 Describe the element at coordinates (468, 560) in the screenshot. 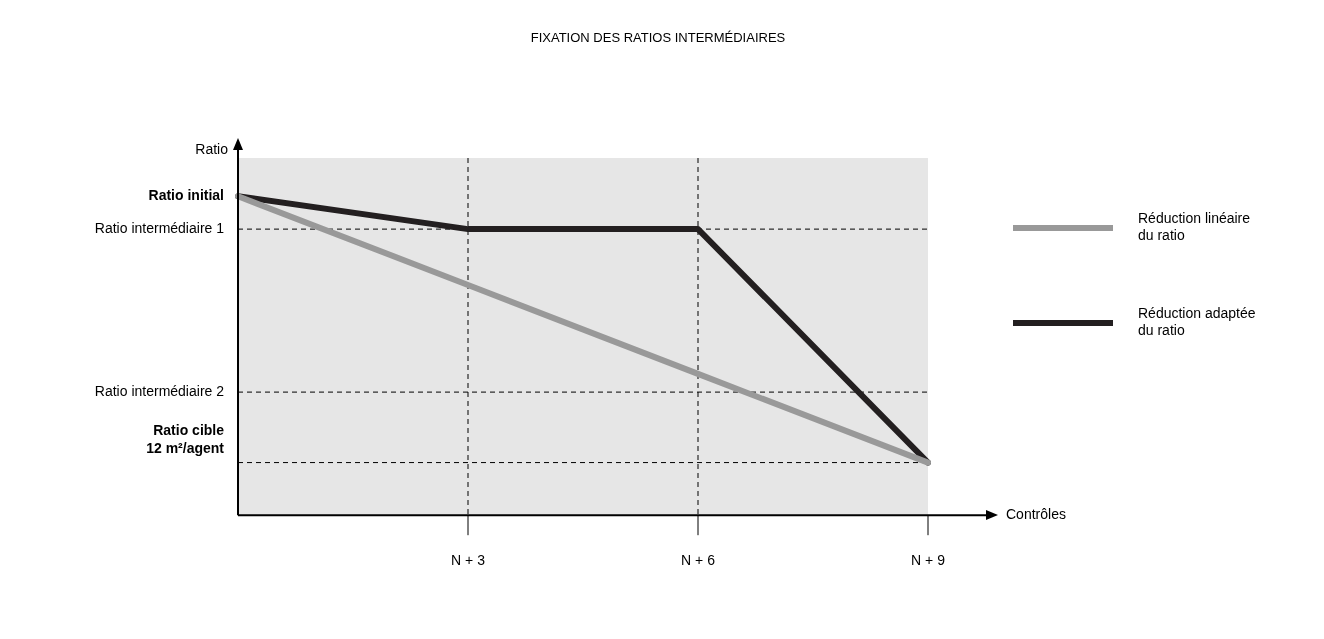

I see `x-tick-label: N + 3` at that location.